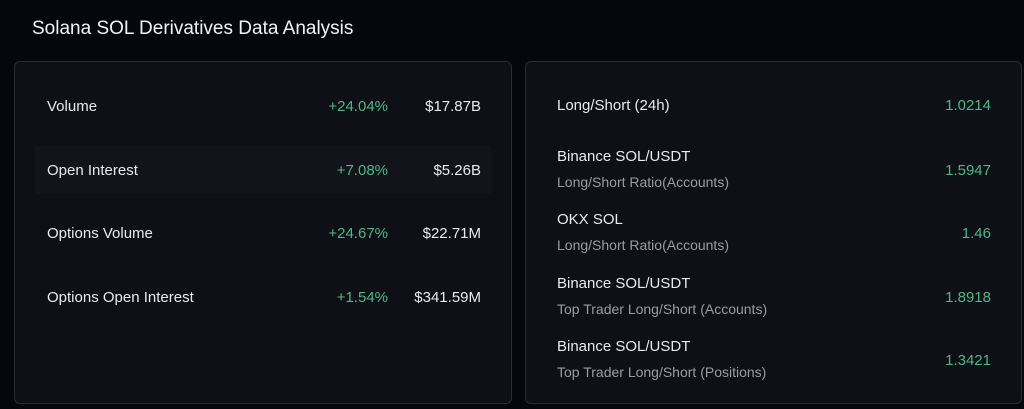 The height and width of the screenshot is (409, 1024). Describe the element at coordinates (358, 233) in the screenshot. I see `stat-change: +24.67%` at that location.